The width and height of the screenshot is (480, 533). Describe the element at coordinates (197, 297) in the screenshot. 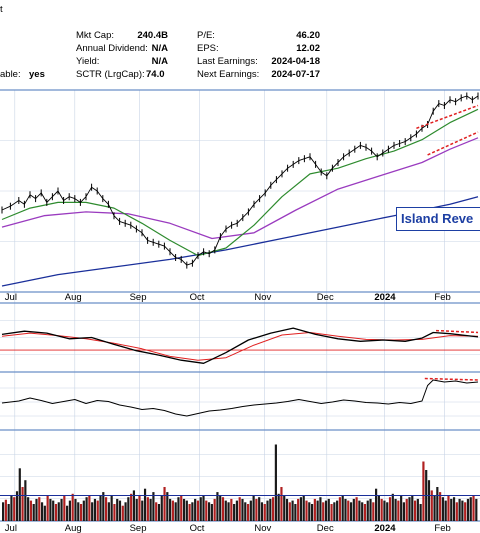

I see `x-tick-label-0-3: Oct` at that location.